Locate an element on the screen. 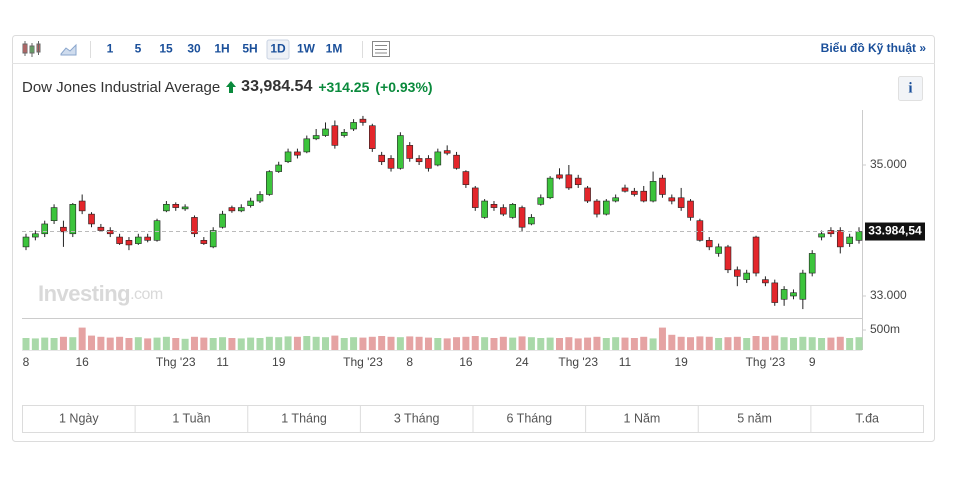 This screenshot has width=953, height=481. last-price-label: 33.984,54 is located at coordinates (895, 231).